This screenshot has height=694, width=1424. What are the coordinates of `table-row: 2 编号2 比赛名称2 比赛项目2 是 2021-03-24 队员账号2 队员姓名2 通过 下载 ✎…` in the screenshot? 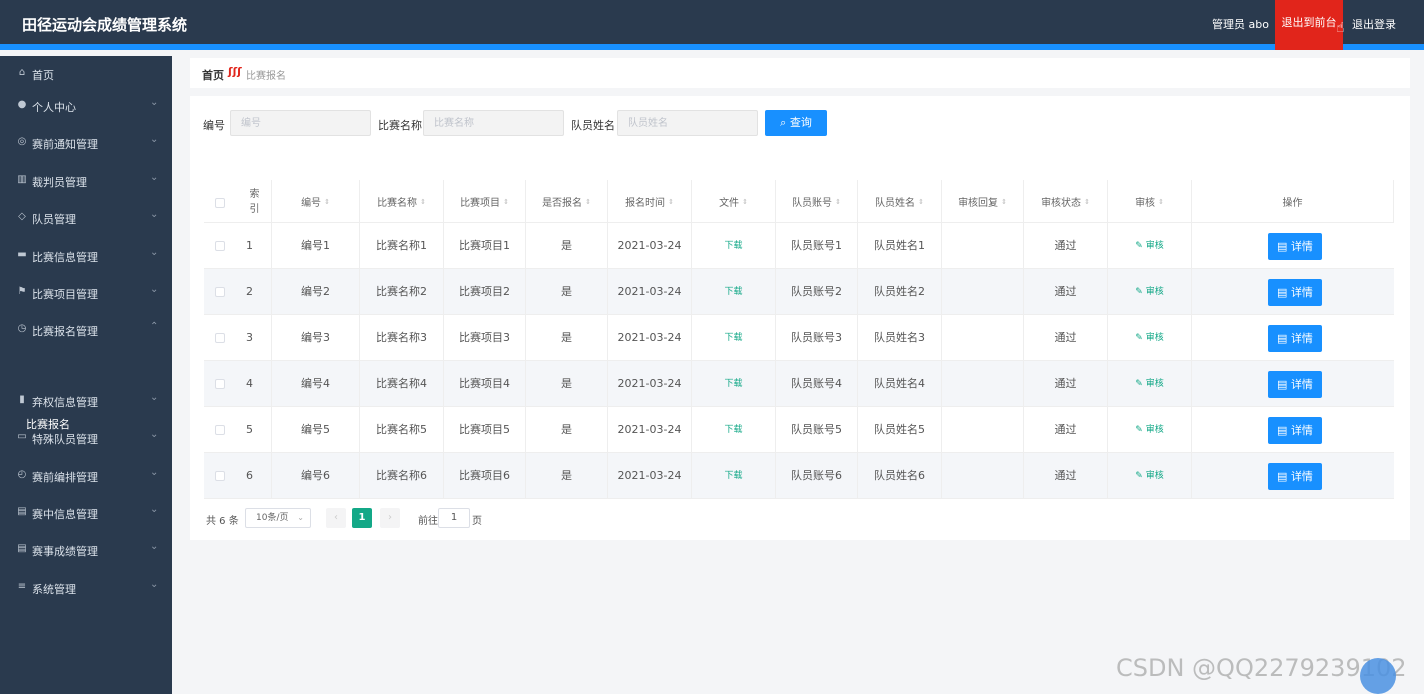 It's located at (799, 292).